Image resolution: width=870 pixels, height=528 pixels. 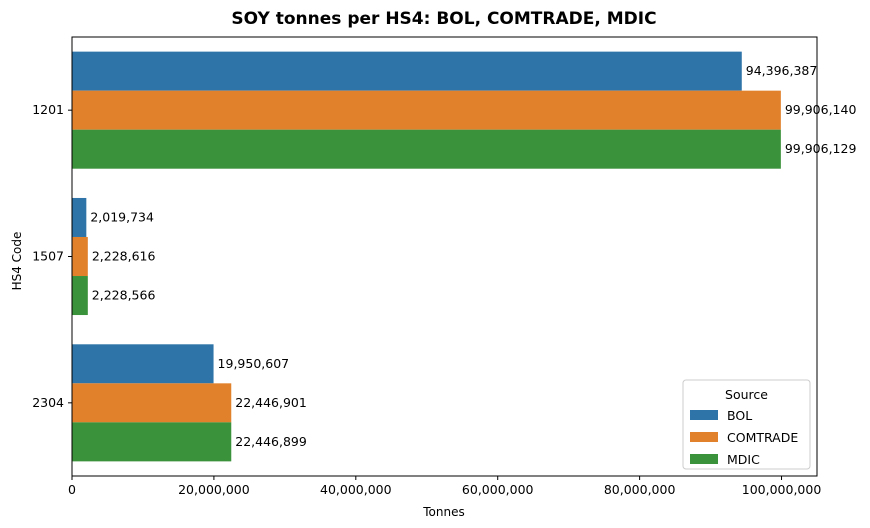 What do you see at coordinates (254, 363) in the screenshot?
I see `bar-label-2304-bol: 19,950,607` at bounding box center [254, 363].